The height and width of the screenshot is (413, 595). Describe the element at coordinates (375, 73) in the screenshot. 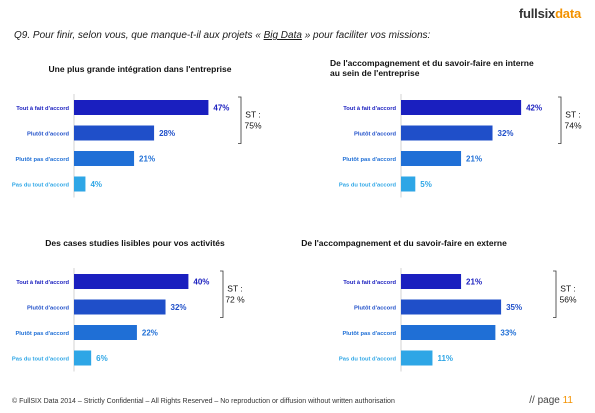

I see `chart-title: au sein de l'entreprise` at that location.